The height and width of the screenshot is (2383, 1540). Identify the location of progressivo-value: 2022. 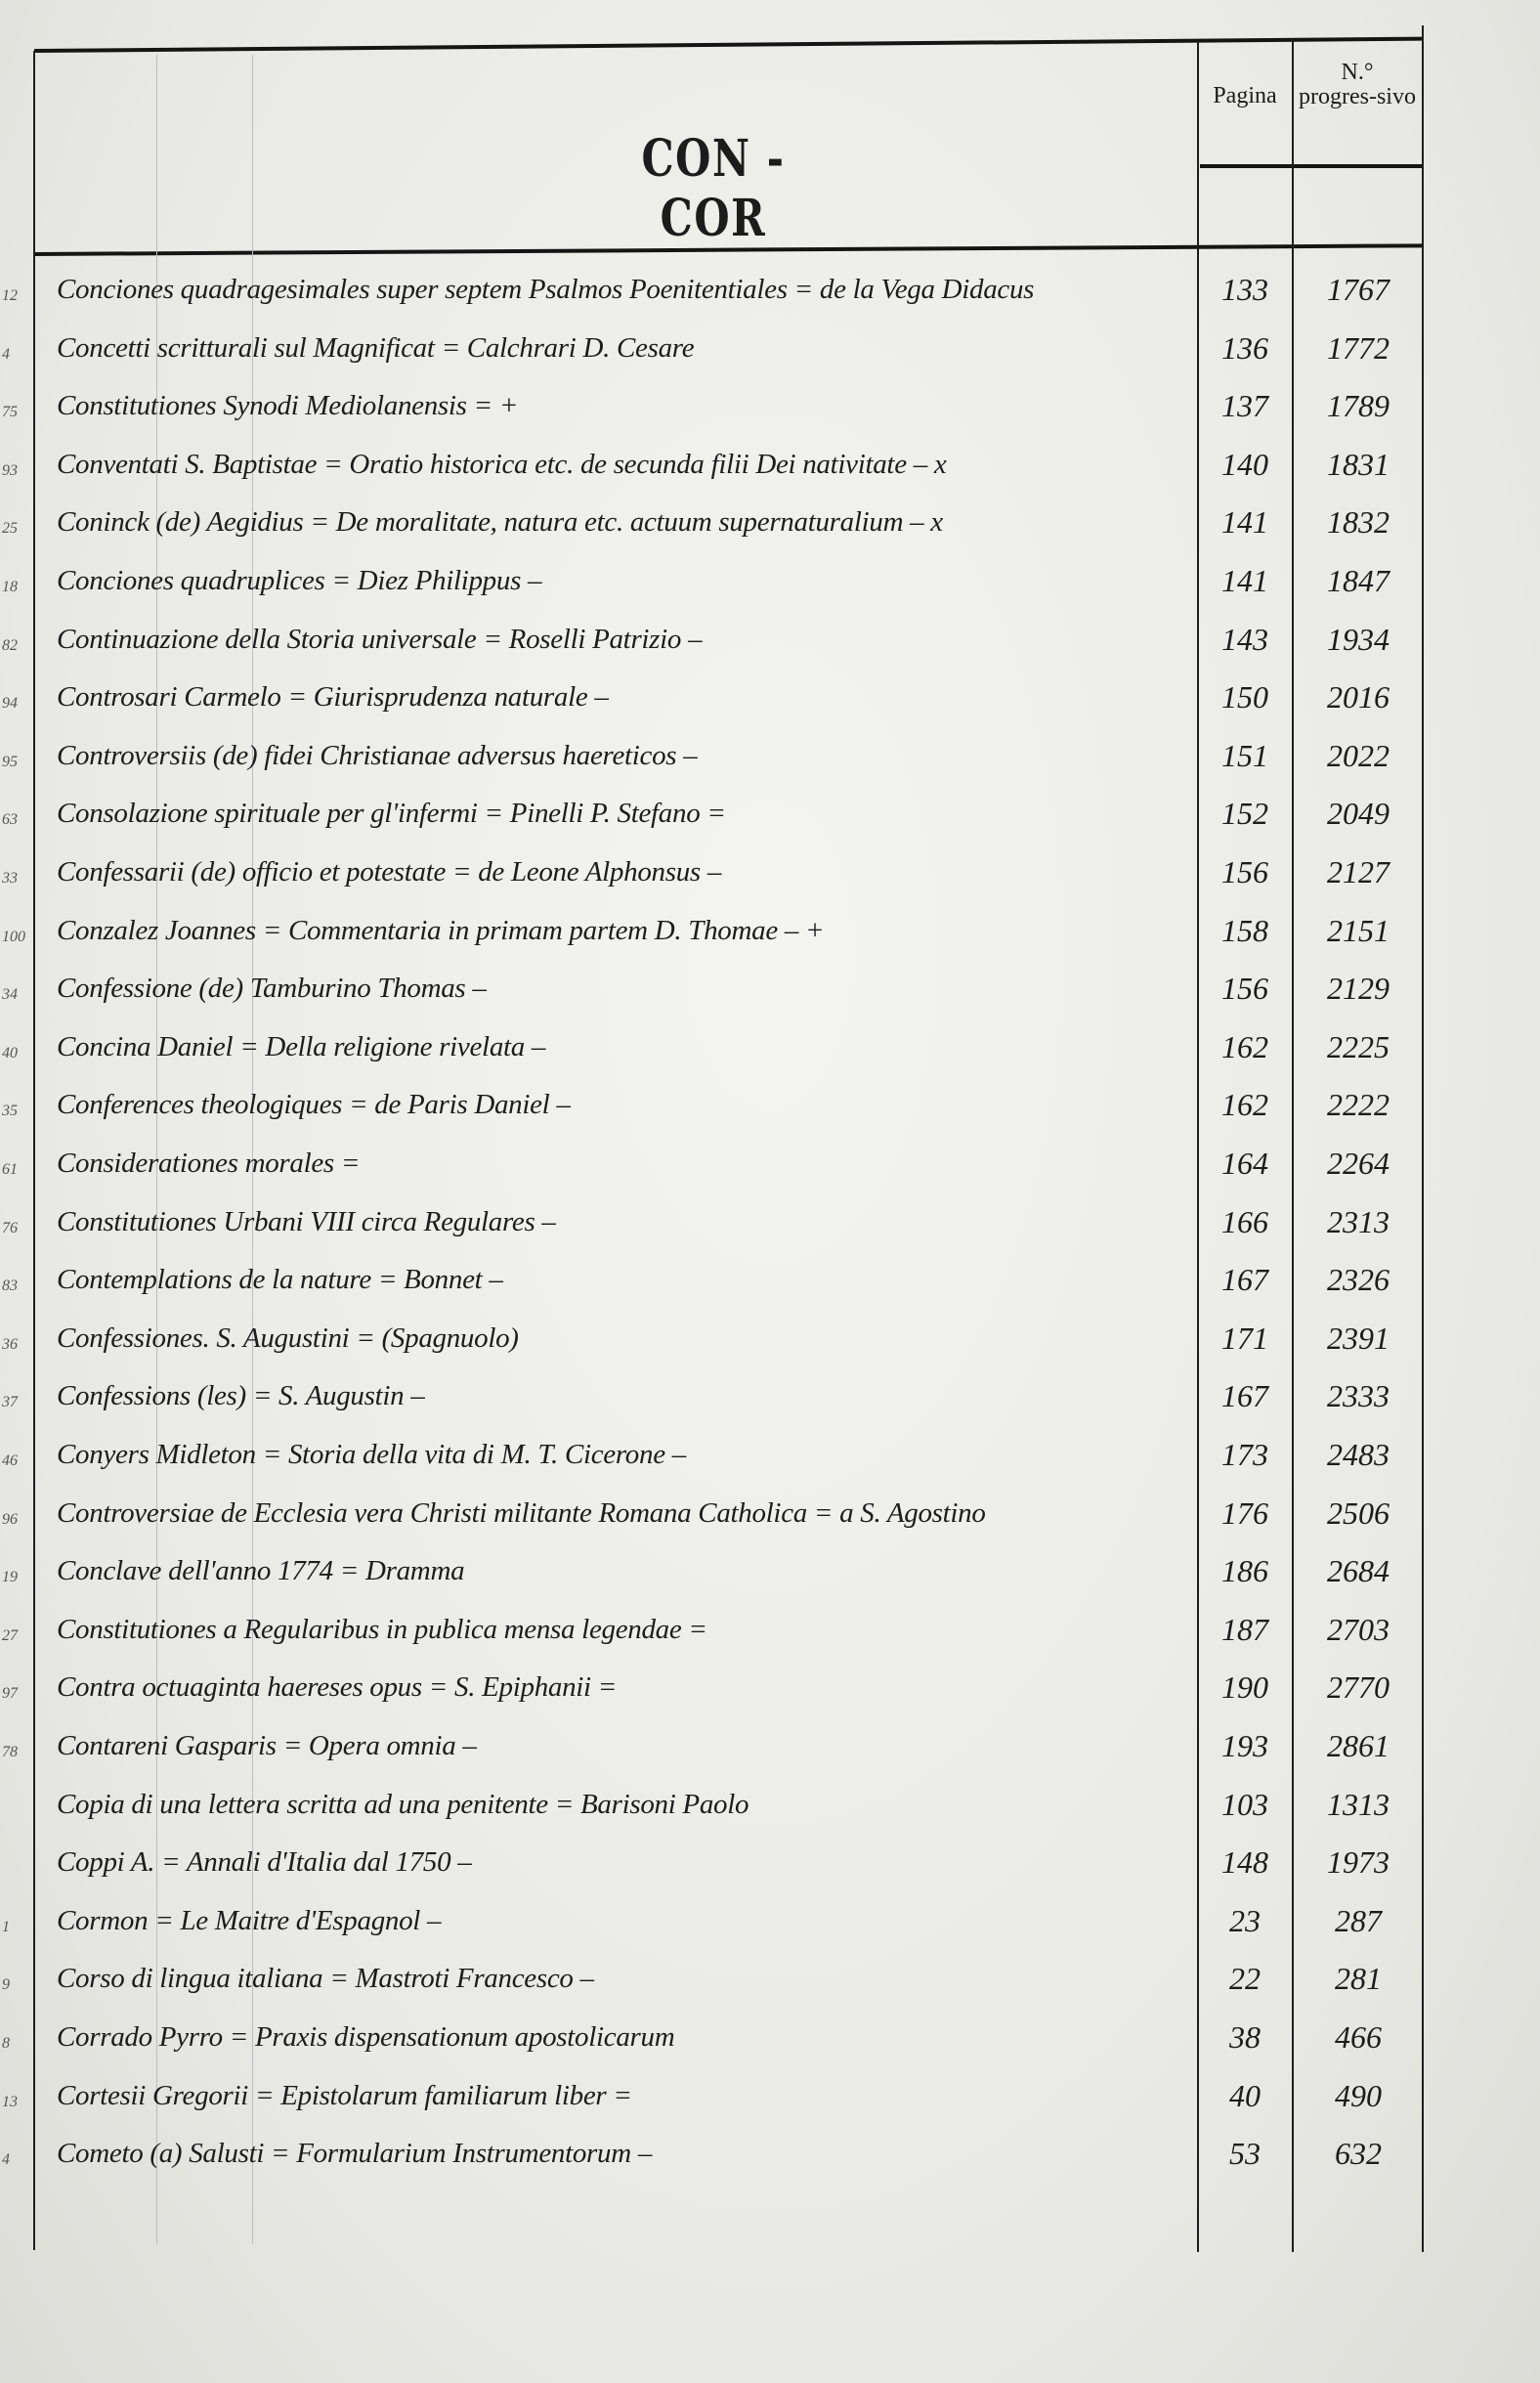
(1358, 755).